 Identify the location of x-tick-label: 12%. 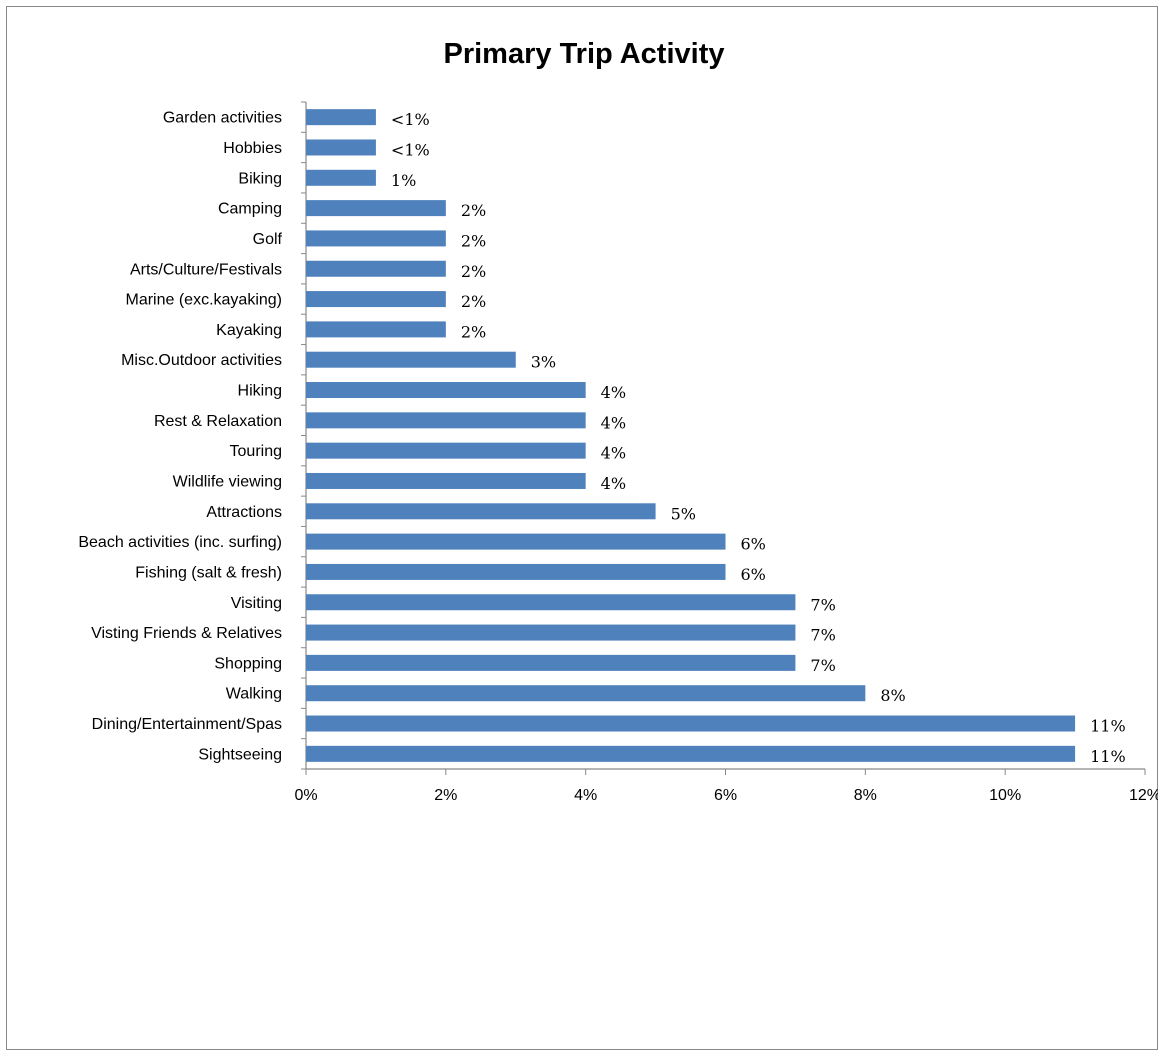
(1143, 795).